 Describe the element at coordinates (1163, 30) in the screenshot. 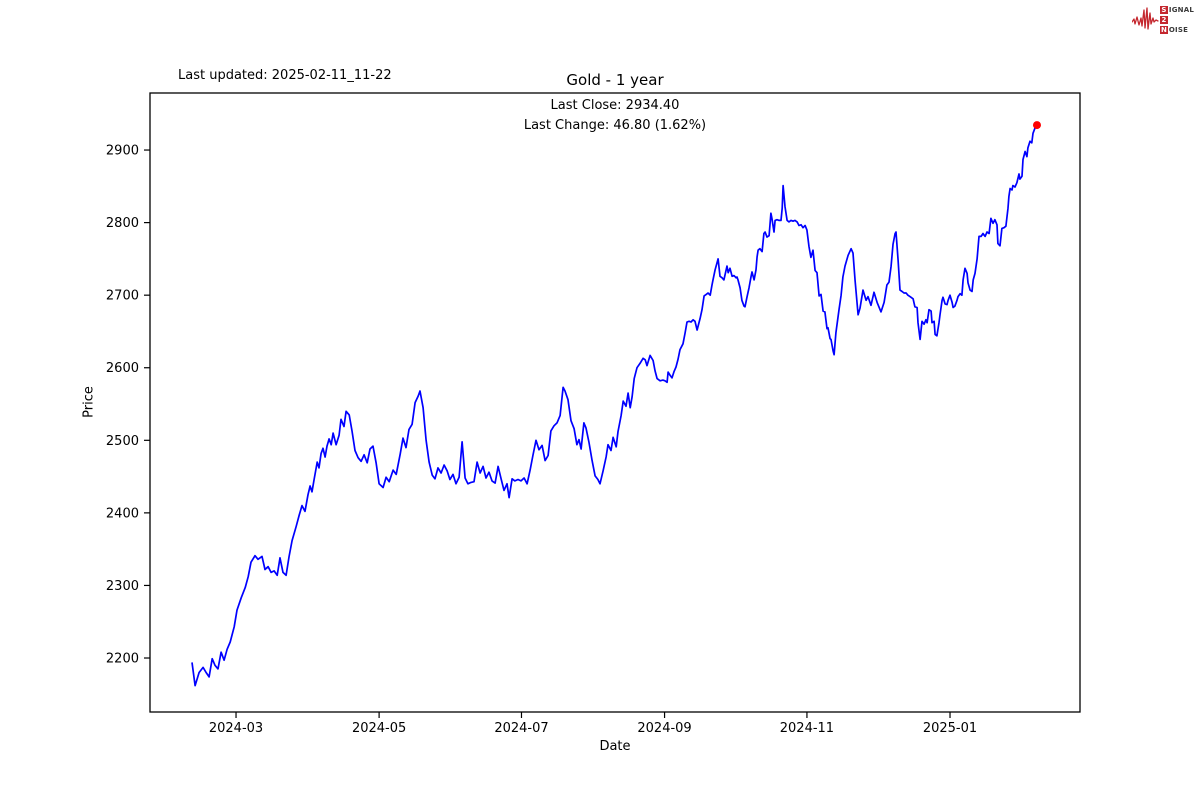

I see `logo-letterbox-n: N` at that location.